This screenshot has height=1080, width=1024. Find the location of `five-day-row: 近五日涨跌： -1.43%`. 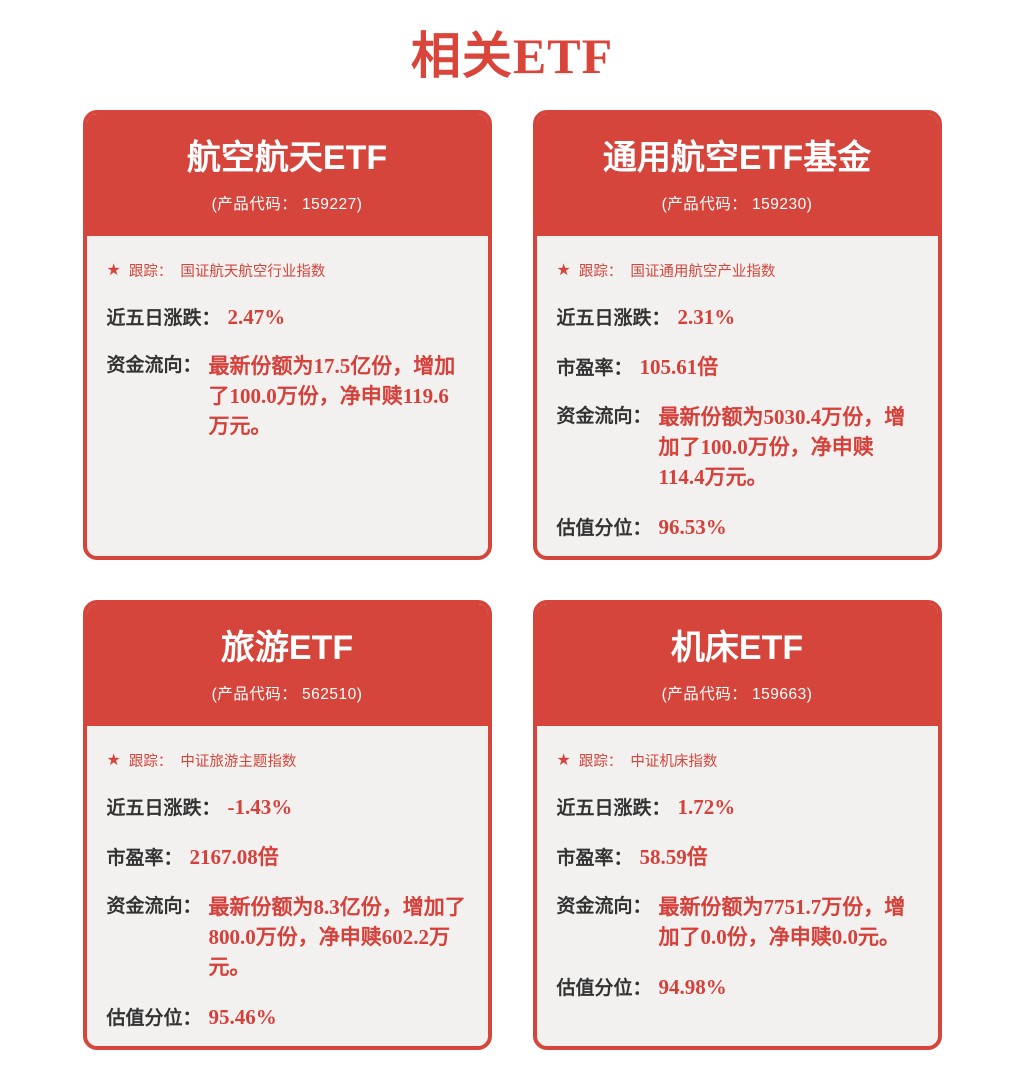

five-day-row: 近五日涨跌： -1.43% is located at coordinates (287, 806).